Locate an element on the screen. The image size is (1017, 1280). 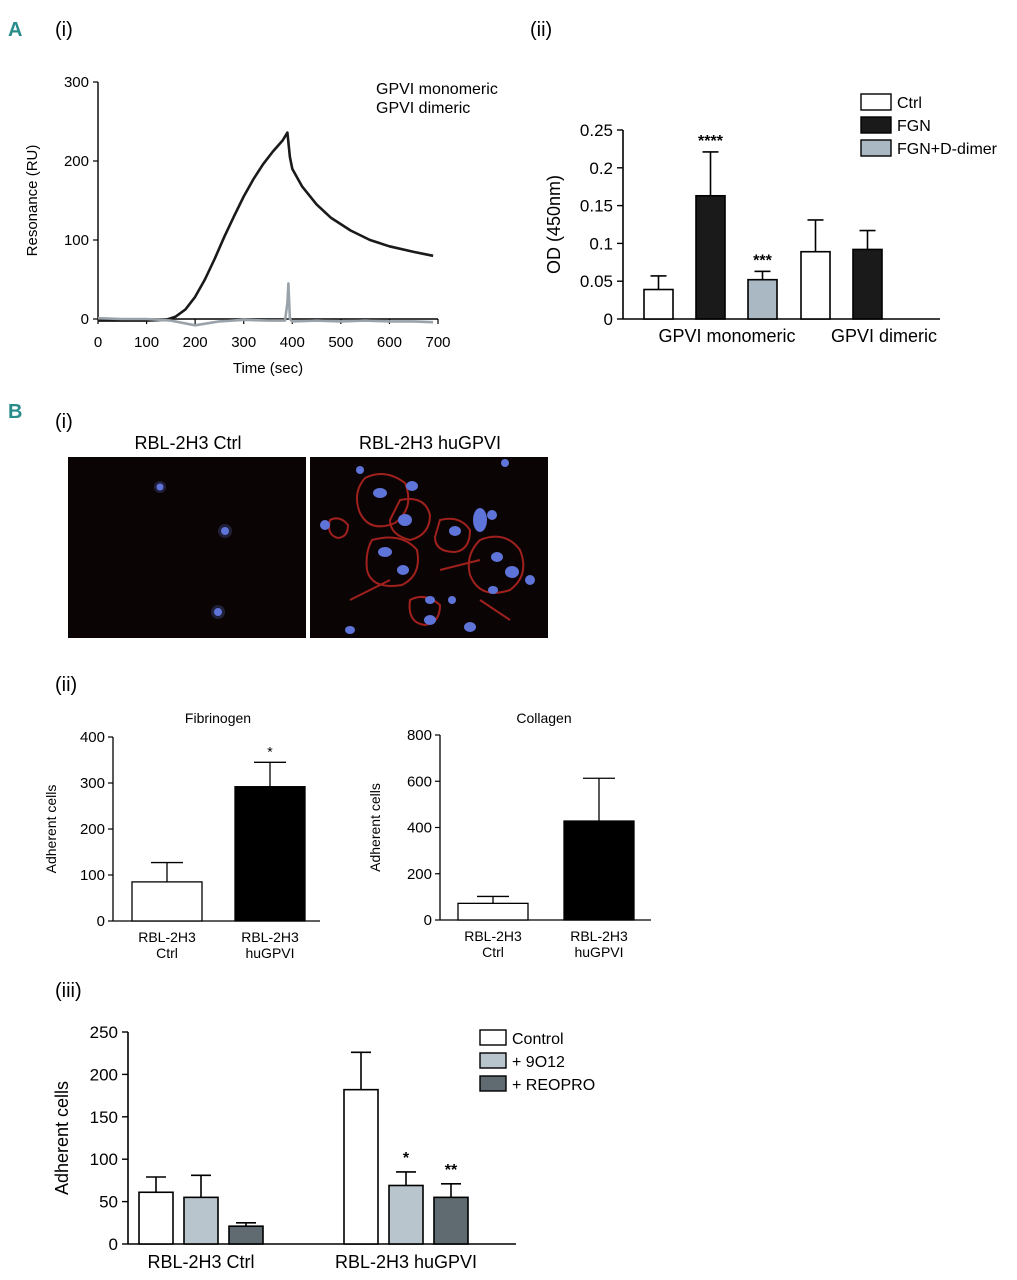
legend-entry: GPVI monomeric is located at coordinates (437, 89).